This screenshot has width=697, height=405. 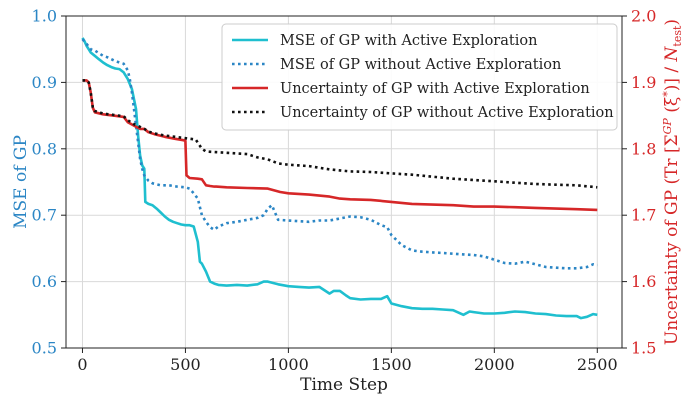 What do you see at coordinates (494, 364) in the screenshot?
I see `x-tick-label: 2000` at bounding box center [494, 364].